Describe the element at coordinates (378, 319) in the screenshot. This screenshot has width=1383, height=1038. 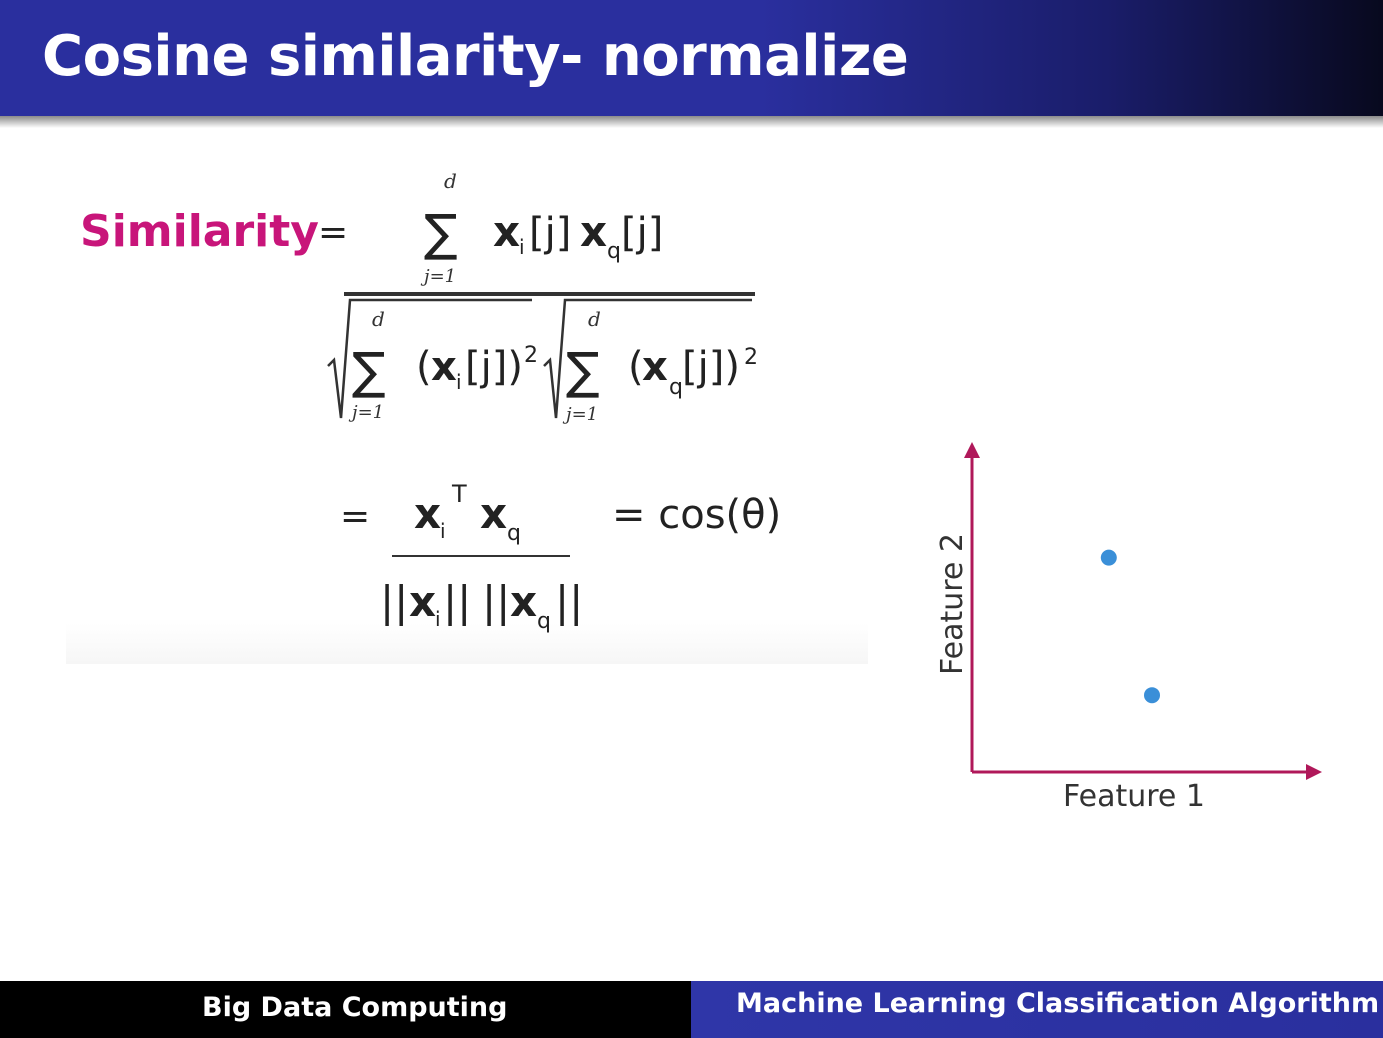
I see `denom1-sum-upper: d` at that location.